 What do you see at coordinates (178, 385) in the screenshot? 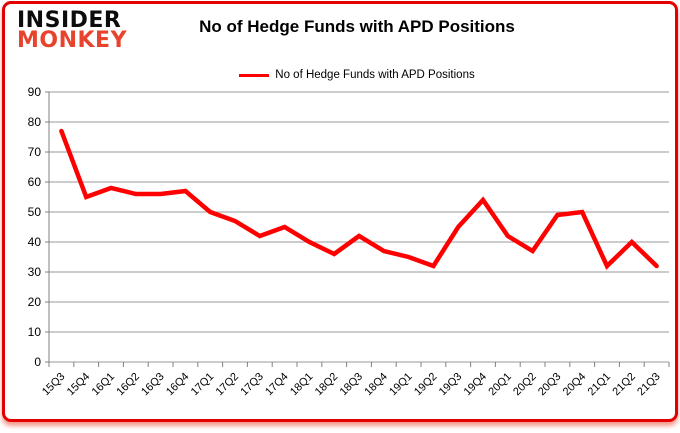
I see `x-axis-label: 16Q4` at bounding box center [178, 385].